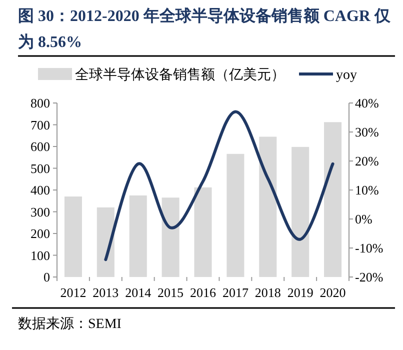  What do you see at coordinates (40, 212) in the screenshot?
I see `ytick: 300` at bounding box center [40, 212].